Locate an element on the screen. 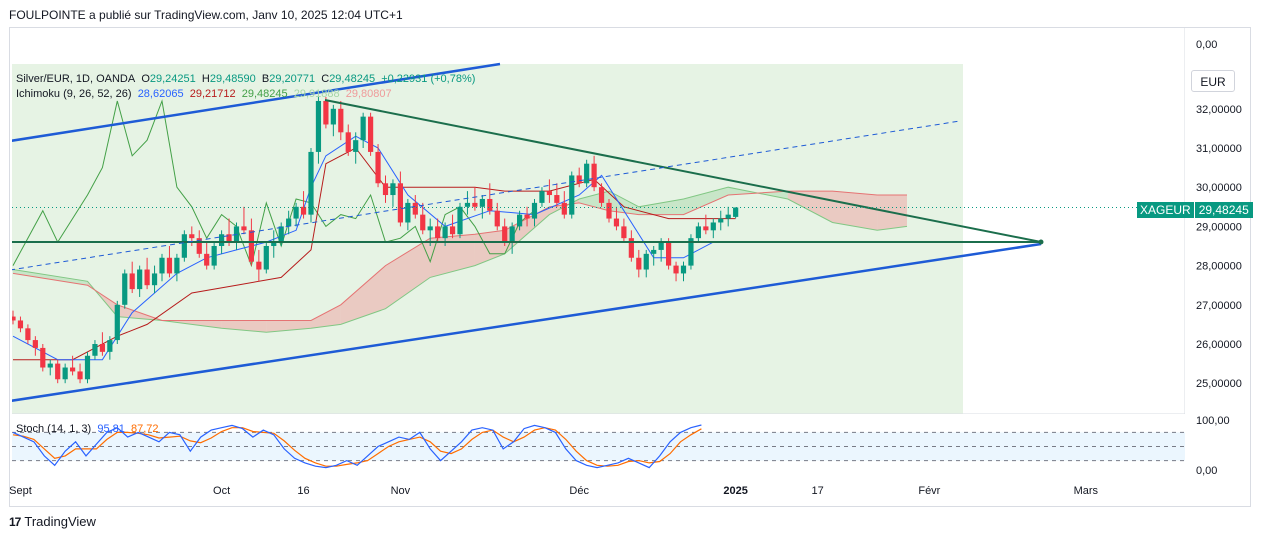  upper-channel-line is located at coordinates (256, 102).